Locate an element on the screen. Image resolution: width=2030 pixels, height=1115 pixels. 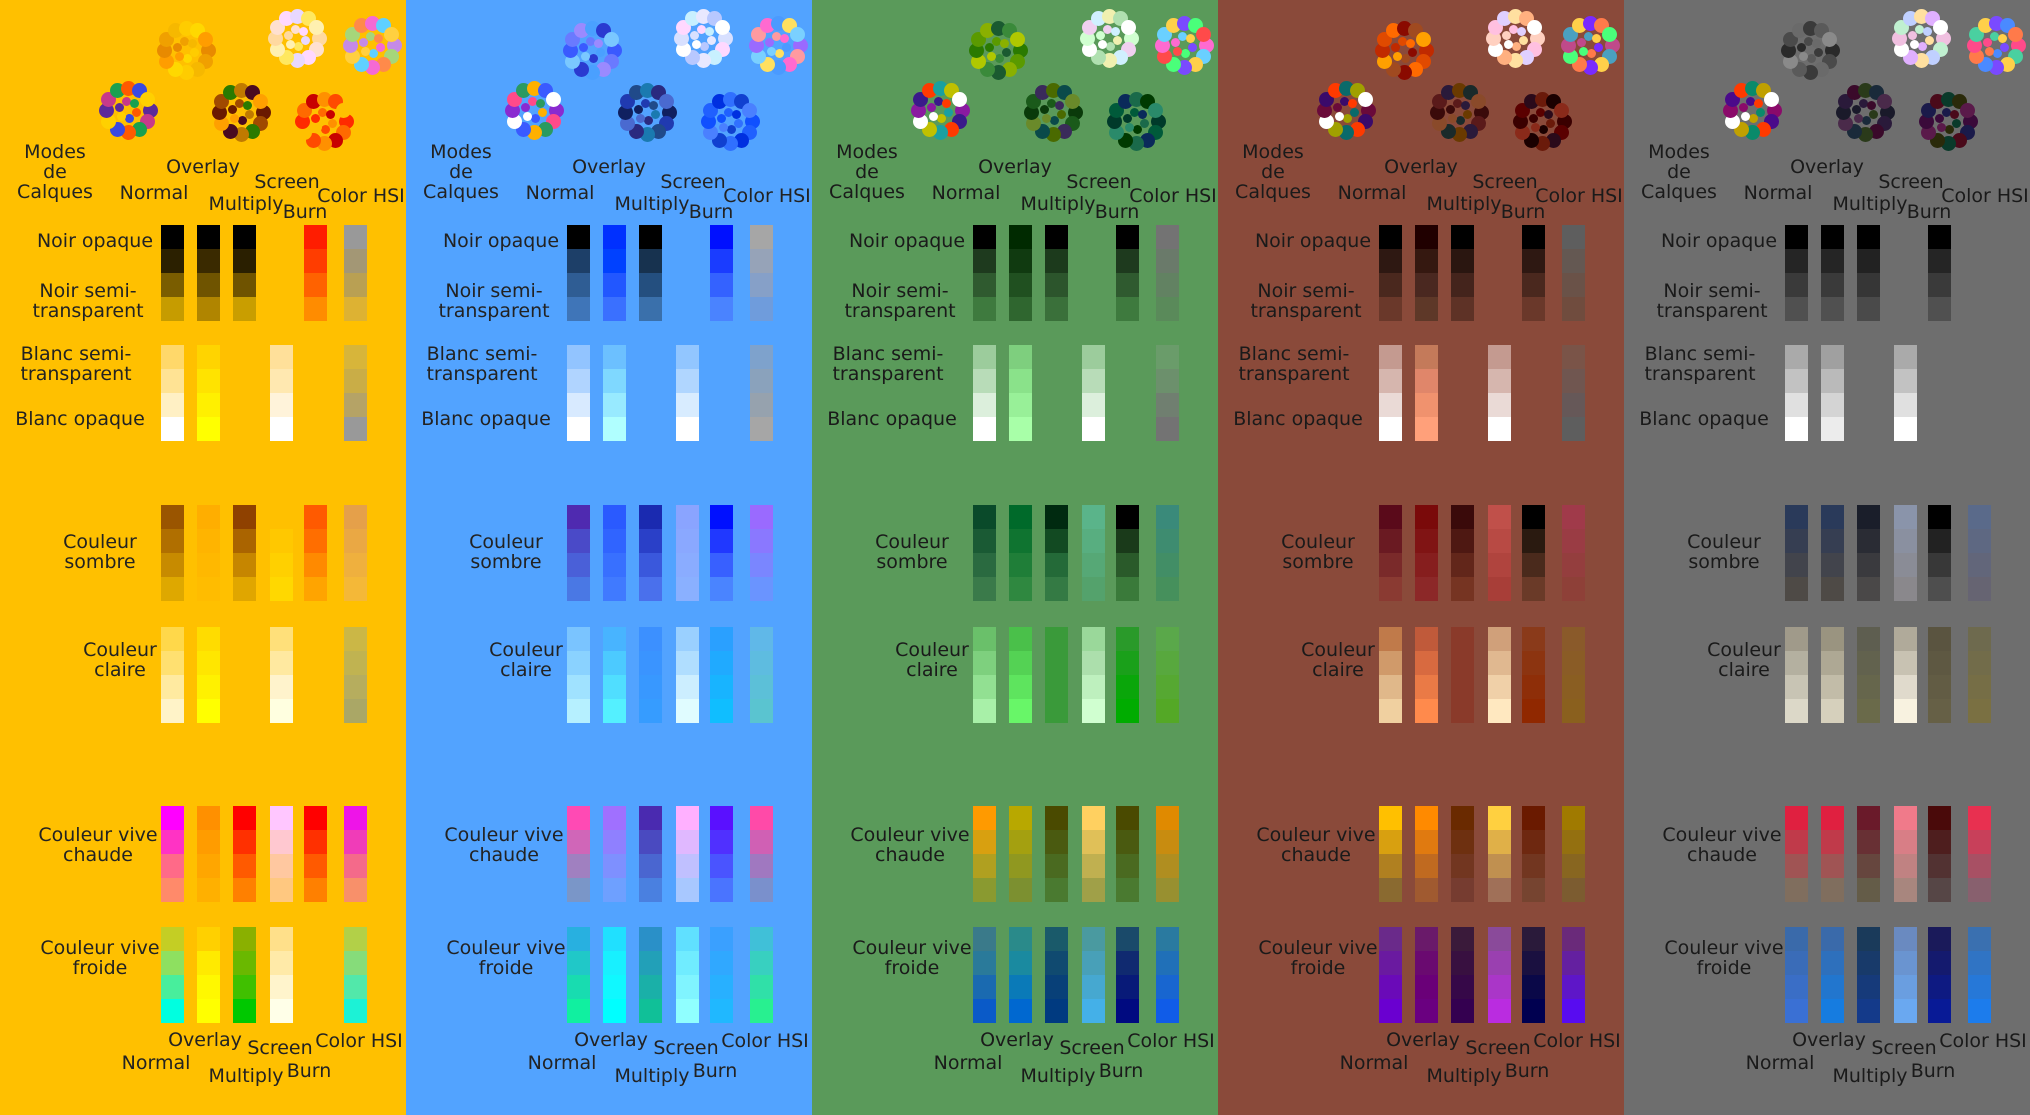
row-label-0: Noir opaque is located at coordinates (1313, 241).